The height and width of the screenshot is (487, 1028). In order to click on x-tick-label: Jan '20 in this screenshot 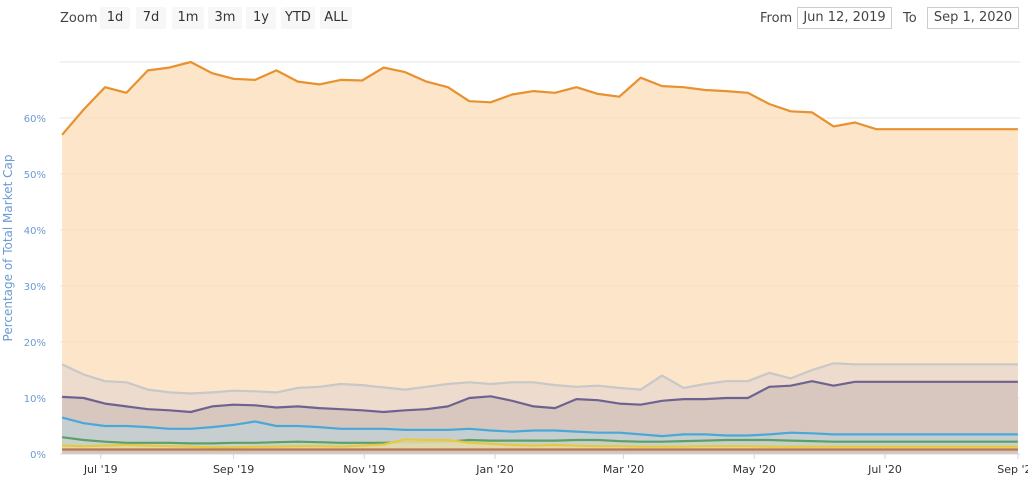, I will do `click(494, 469)`.